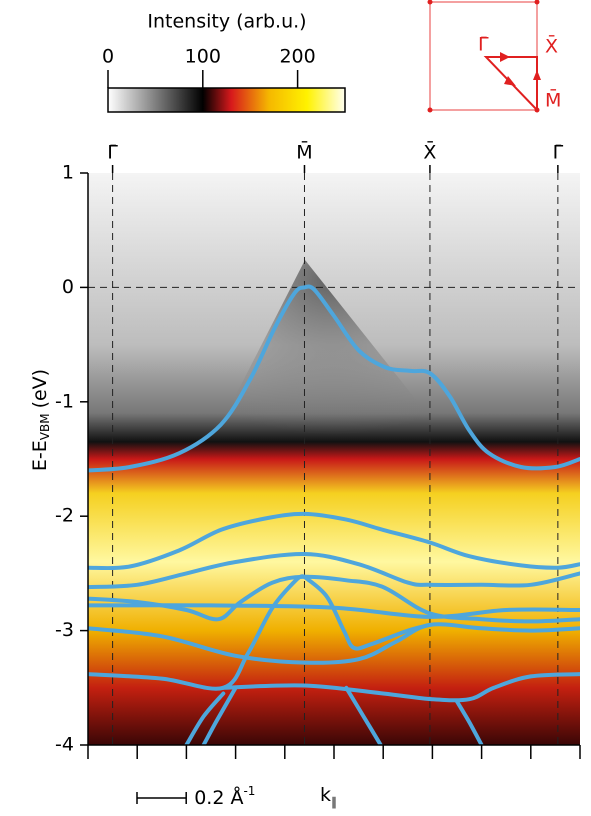 This screenshot has height=816, width=591. Describe the element at coordinates (226, 22) in the screenshot. I see `colorbar-label: Intensity (arb.u.)` at that location.